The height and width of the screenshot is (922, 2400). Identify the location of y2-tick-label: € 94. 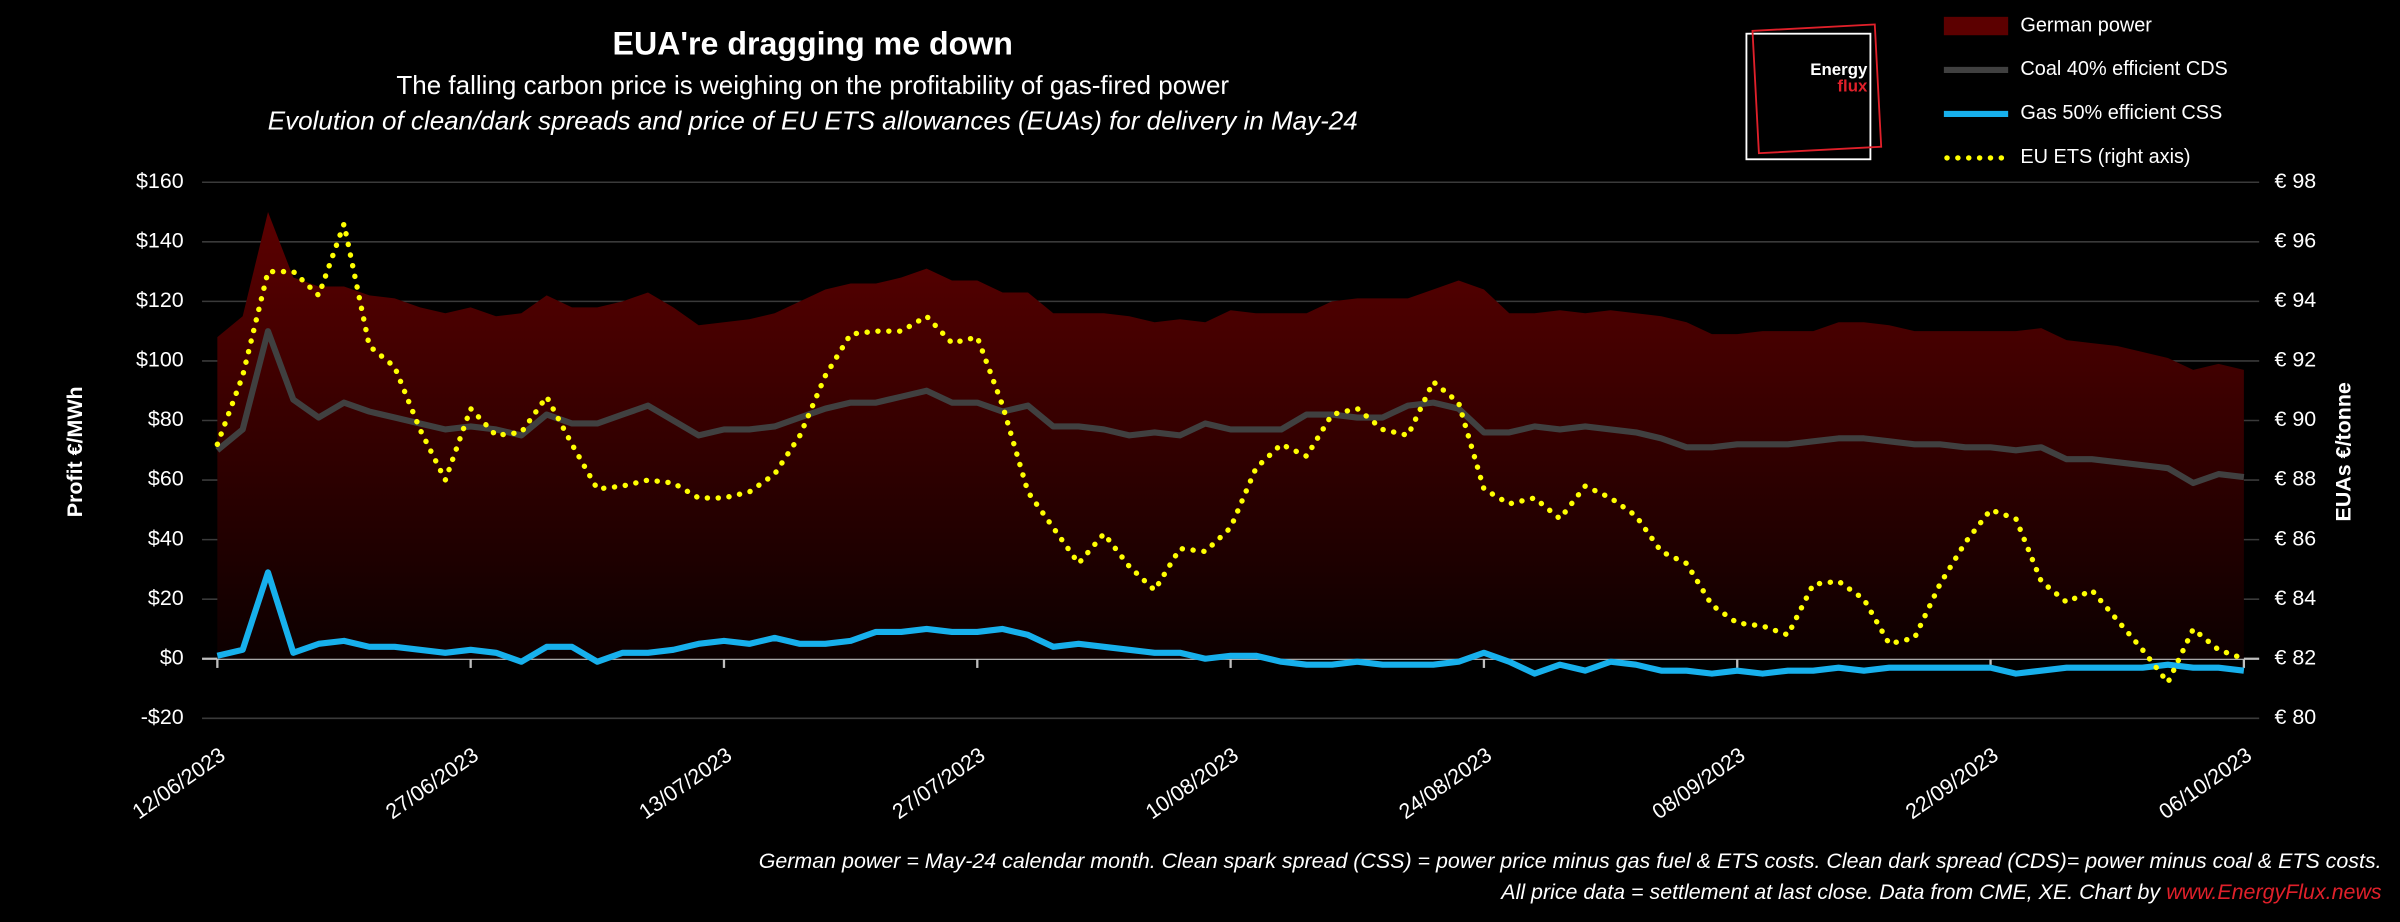
(2295, 300).